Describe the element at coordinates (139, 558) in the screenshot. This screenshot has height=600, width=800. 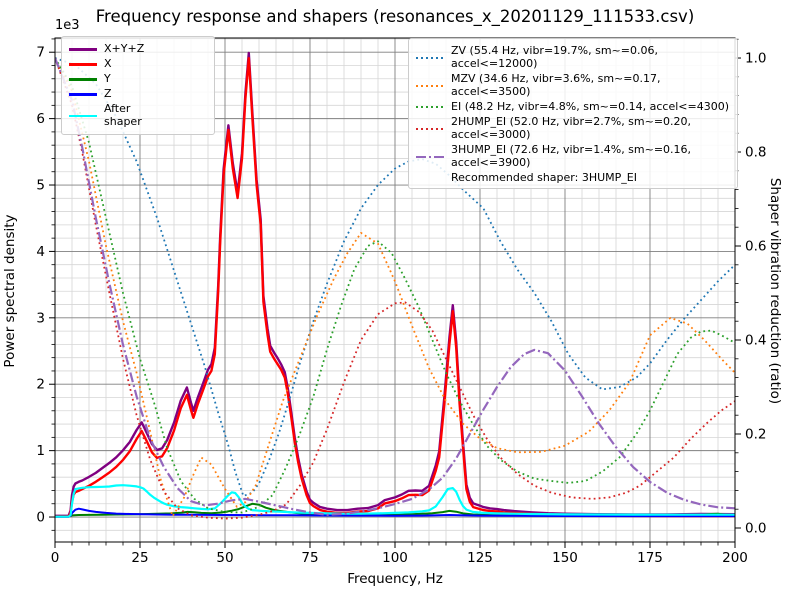
I see `x-tick-label: 25` at that location.